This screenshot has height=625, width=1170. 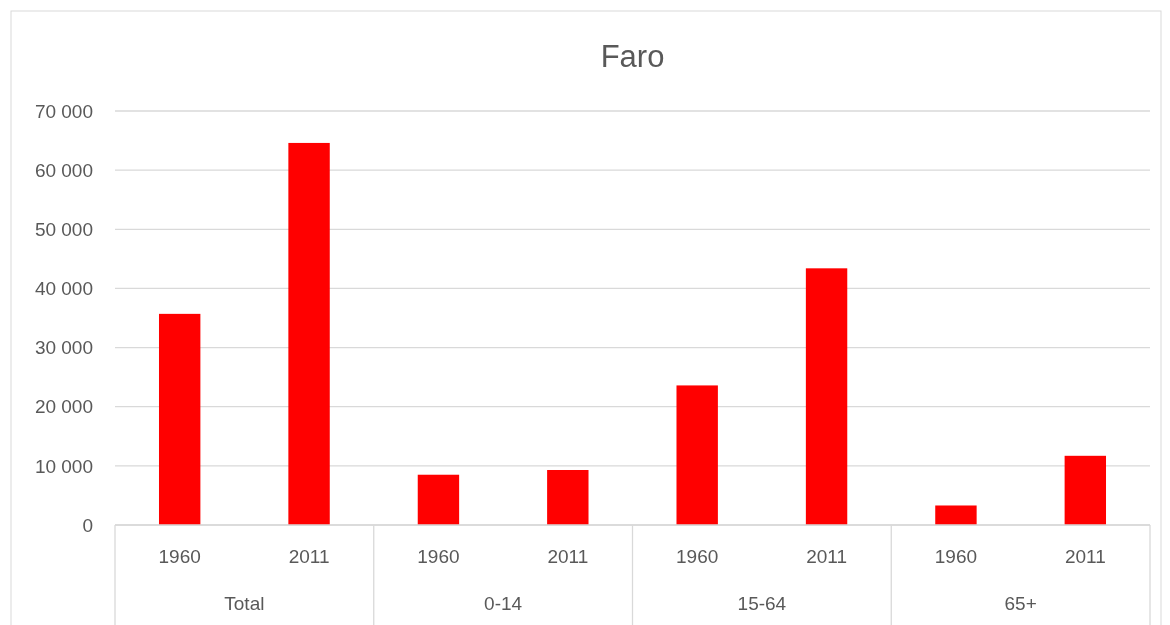 What do you see at coordinates (63, 111) in the screenshot?
I see `y-tick-label: 70 000` at bounding box center [63, 111].